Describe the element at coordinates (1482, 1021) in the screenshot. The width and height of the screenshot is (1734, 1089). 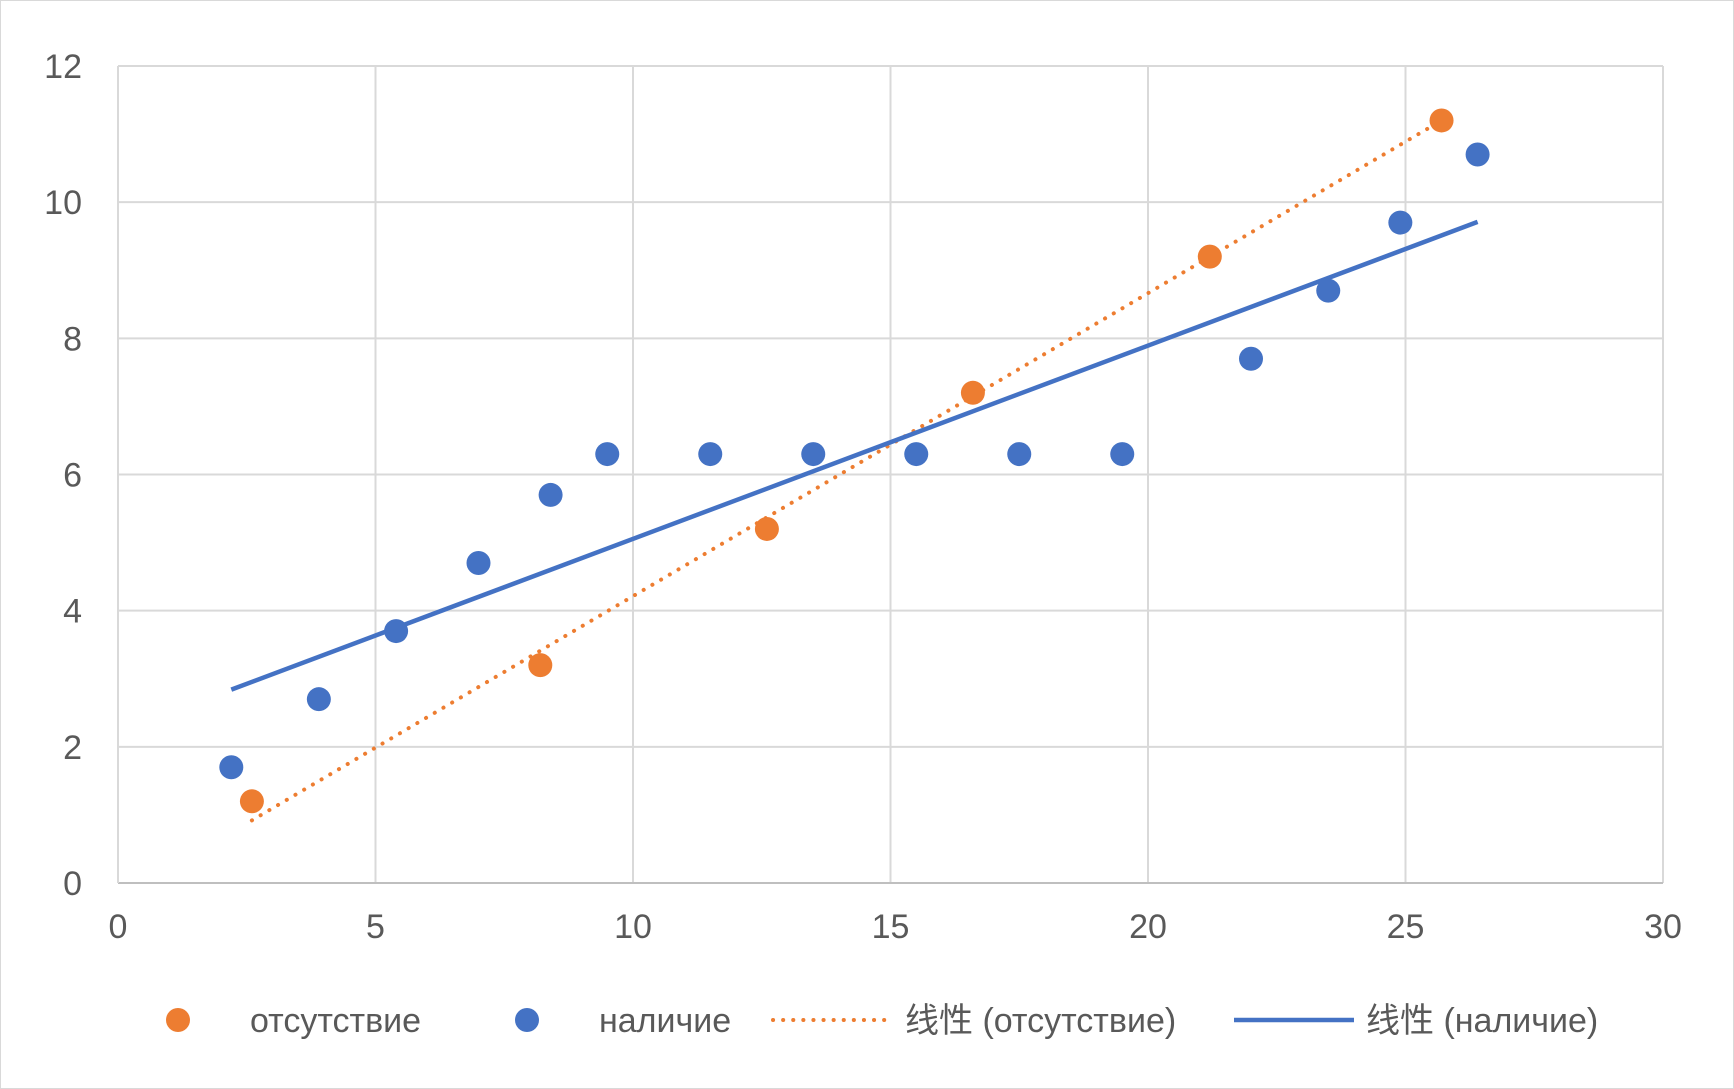
I see `legend-label: 线性 (наличие)` at that location.